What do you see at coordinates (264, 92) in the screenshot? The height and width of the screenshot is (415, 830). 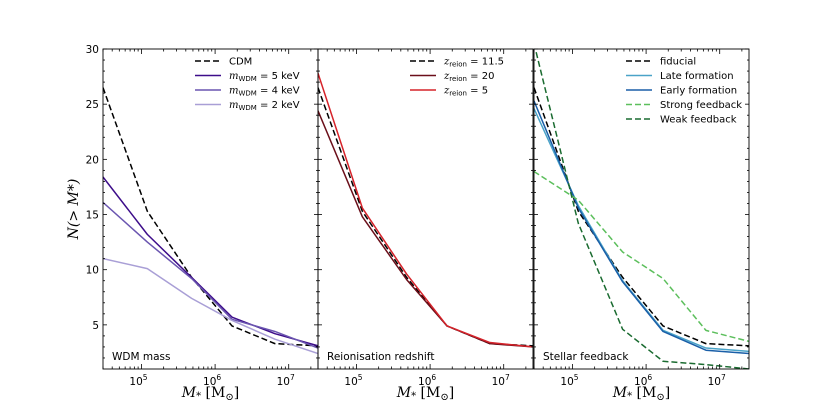 I see `legend-entry: mWDM = 4 keV` at bounding box center [264, 92].